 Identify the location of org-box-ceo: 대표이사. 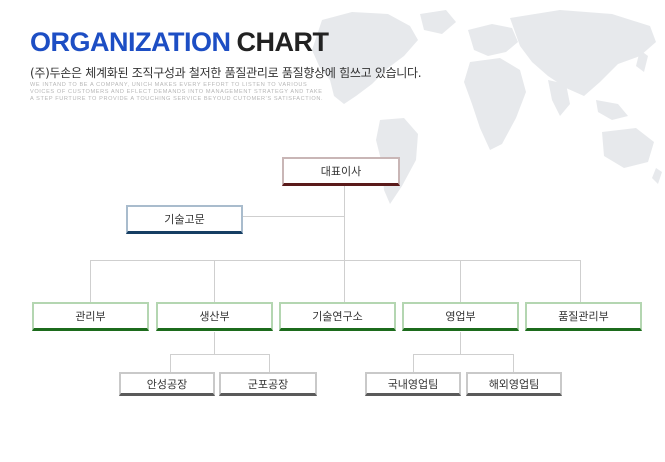
(341, 171).